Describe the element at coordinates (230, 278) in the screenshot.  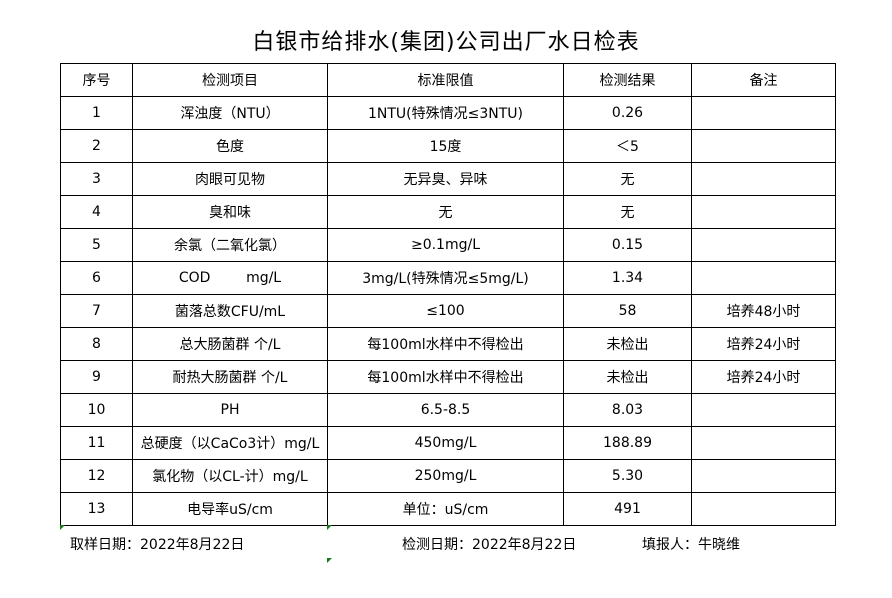
I see `test-item-cell: COD mg/L` at that location.